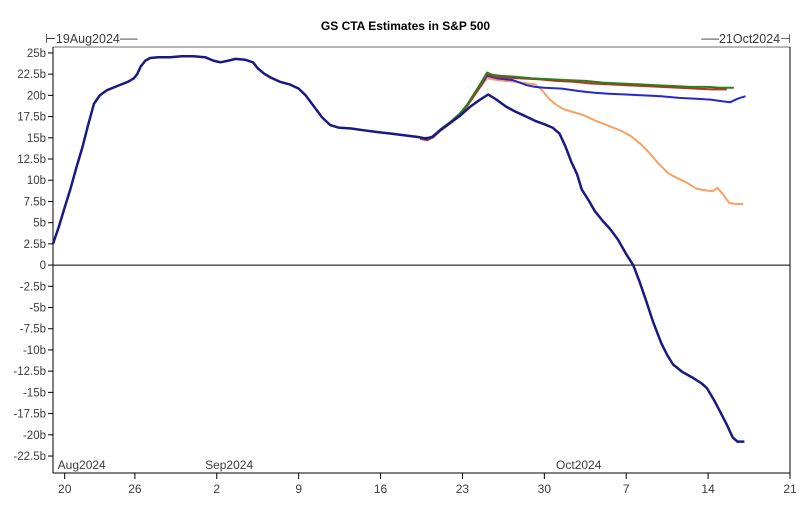 Image resolution: width=811 pixels, height=506 pixels. Describe the element at coordinates (708, 489) in the screenshot. I see `x-tick-label: 14` at that location.